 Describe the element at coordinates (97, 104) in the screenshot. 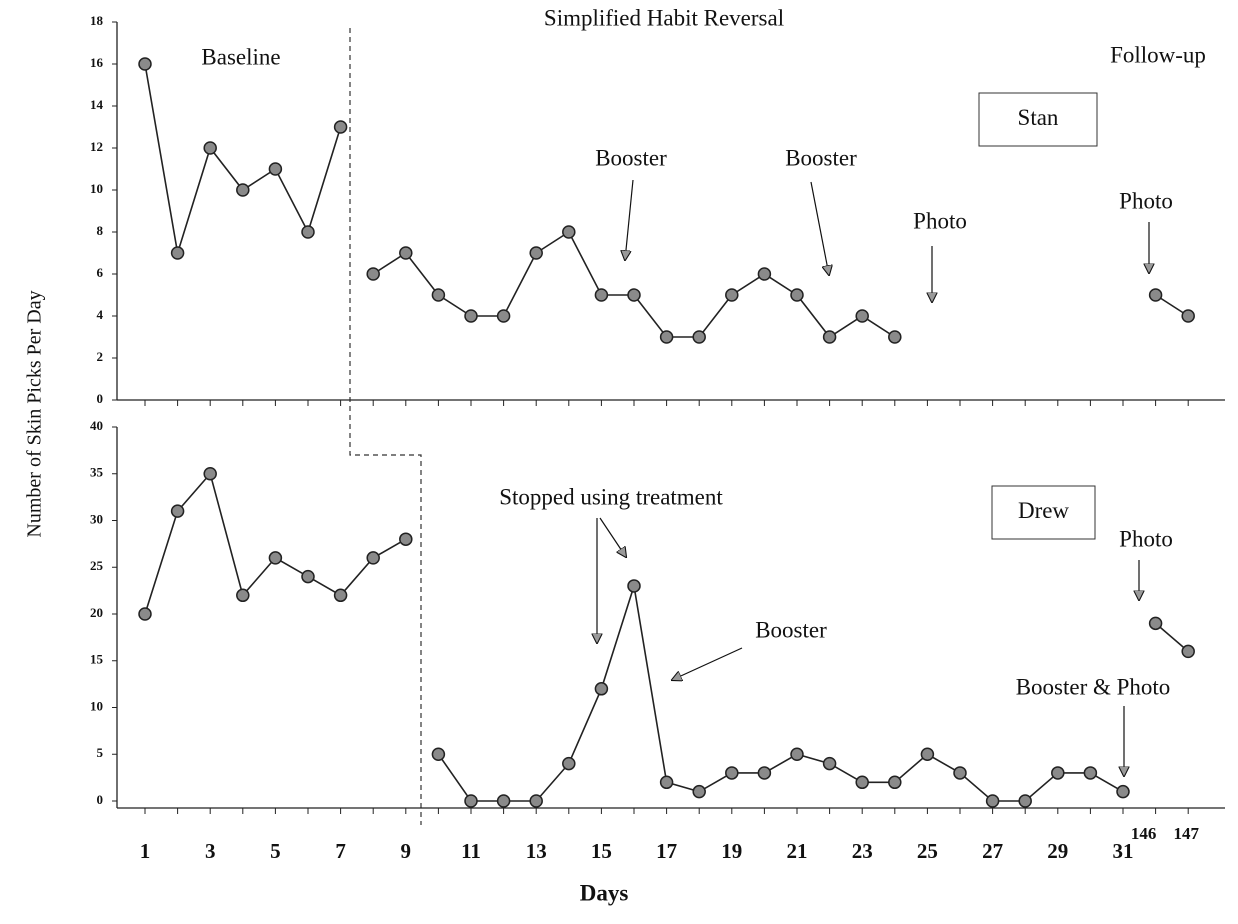

I see `y-tick-label: 14` at that location.